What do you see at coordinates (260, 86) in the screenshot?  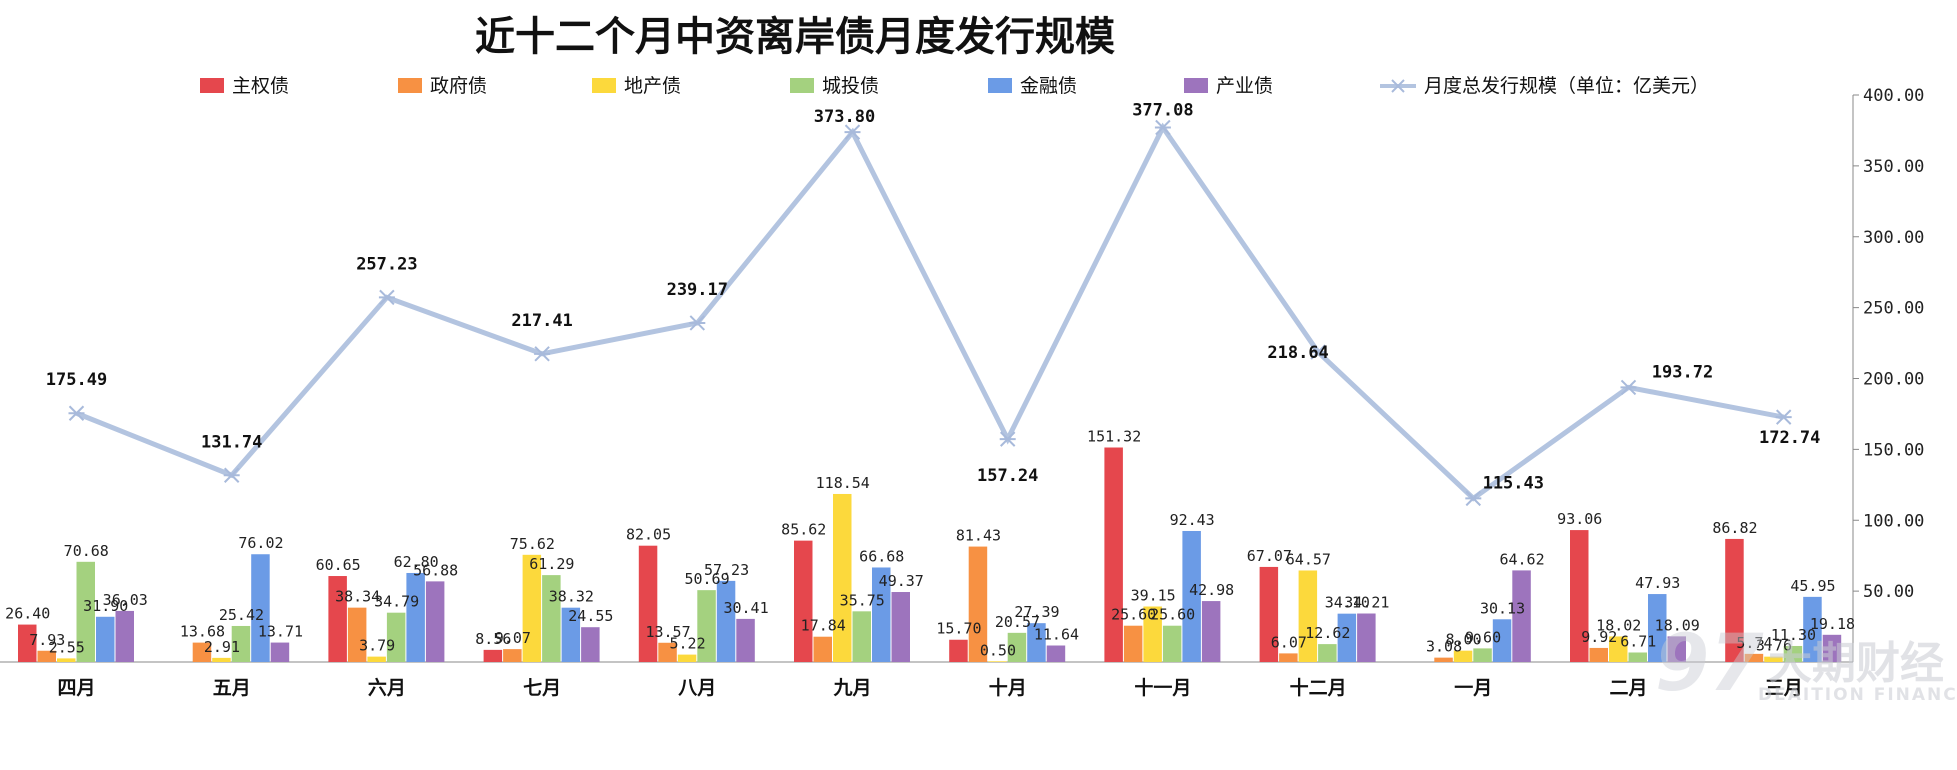 I see `legend-label: 主权债` at bounding box center [260, 86].